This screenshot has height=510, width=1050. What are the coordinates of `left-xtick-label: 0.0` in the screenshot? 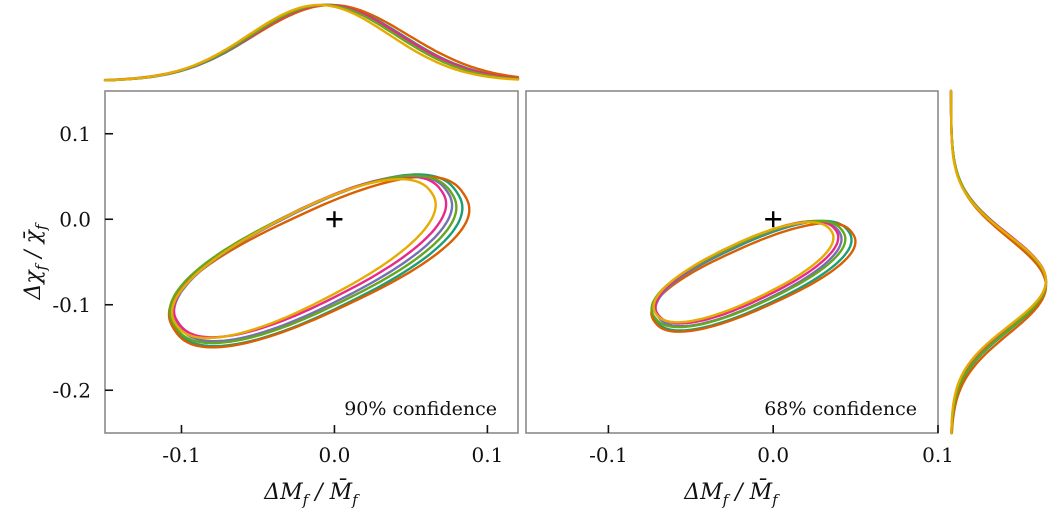 It's located at (335, 455).